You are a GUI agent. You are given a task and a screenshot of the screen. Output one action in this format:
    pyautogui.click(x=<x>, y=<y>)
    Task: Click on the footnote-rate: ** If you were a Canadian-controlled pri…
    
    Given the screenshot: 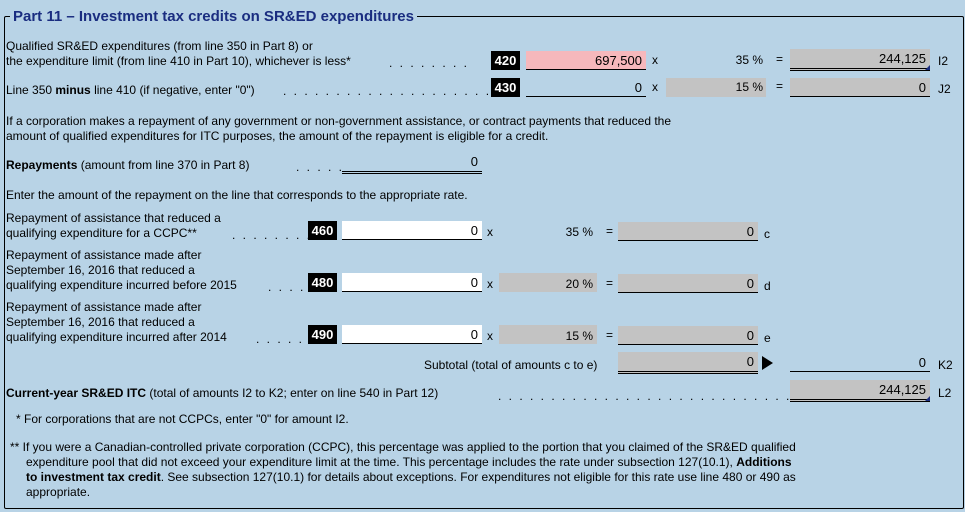 What is the action you would take?
    pyautogui.click(x=403, y=470)
    